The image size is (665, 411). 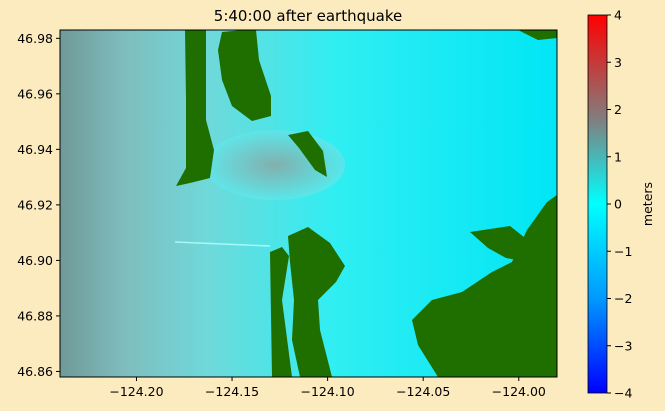 What do you see at coordinates (35, 204) in the screenshot?
I see `y-tick-label: 46.92` at bounding box center [35, 204].